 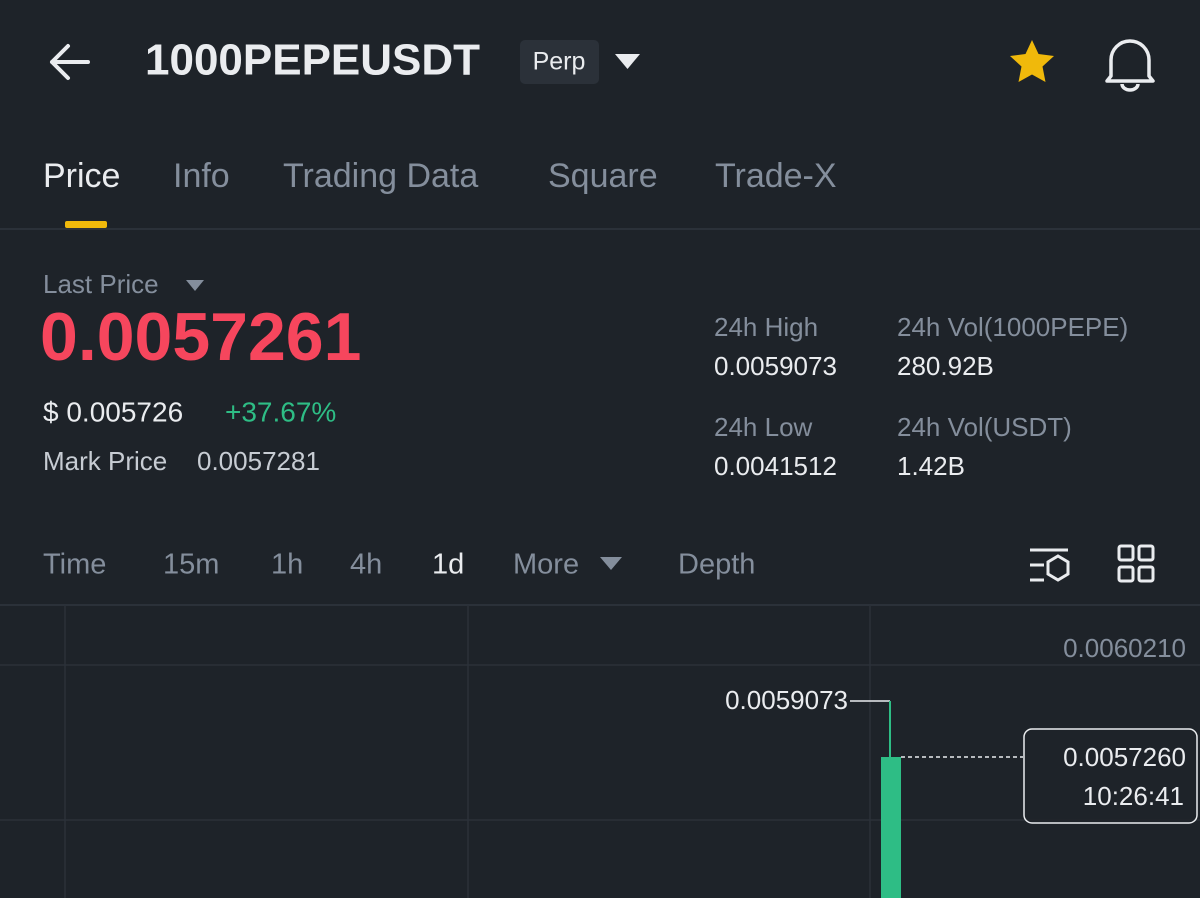 I want to click on back-button, so click(x=70, y=62).